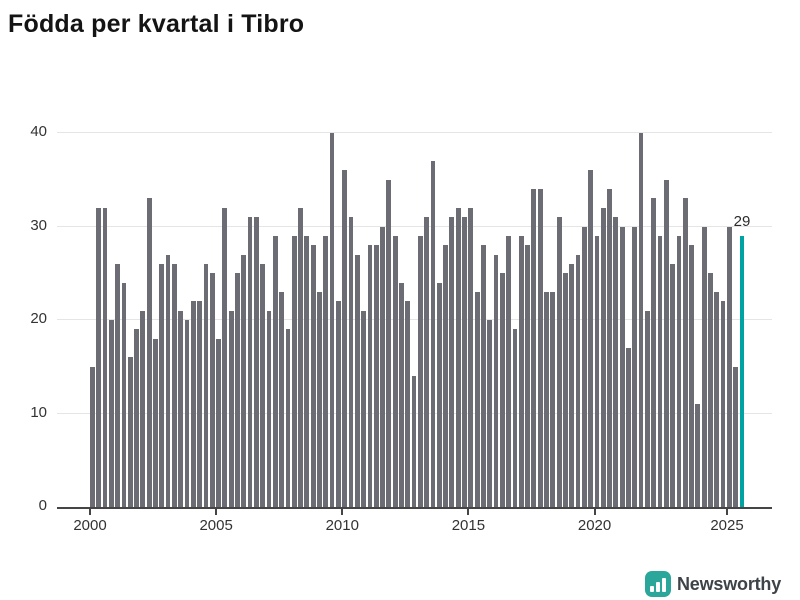 The width and height of the screenshot is (800, 600). Describe the element at coordinates (216, 525) in the screenshot. I see `x-axis-tick-label: 2005` at that location.